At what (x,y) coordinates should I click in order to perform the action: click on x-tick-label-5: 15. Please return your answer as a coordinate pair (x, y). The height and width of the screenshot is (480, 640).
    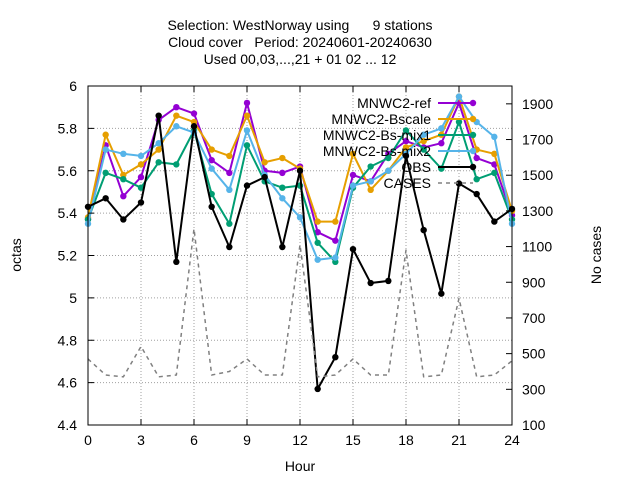
    Looking at the image, I should click on (353, 440).